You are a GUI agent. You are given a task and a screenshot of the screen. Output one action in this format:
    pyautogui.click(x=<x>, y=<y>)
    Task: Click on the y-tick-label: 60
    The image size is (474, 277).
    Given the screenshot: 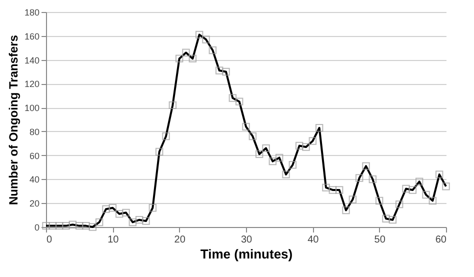 What is the action you would take?
    pyautogui.click(x=34, y=155)
    